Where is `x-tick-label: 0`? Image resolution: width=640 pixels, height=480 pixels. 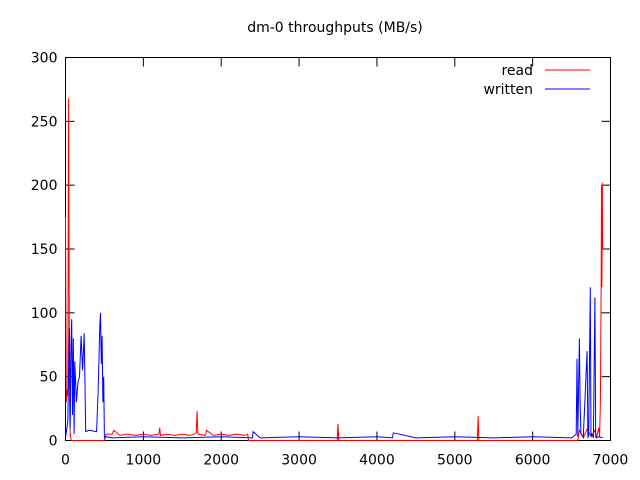 x-tick-label: 0 is located at coordinates (65, 461).